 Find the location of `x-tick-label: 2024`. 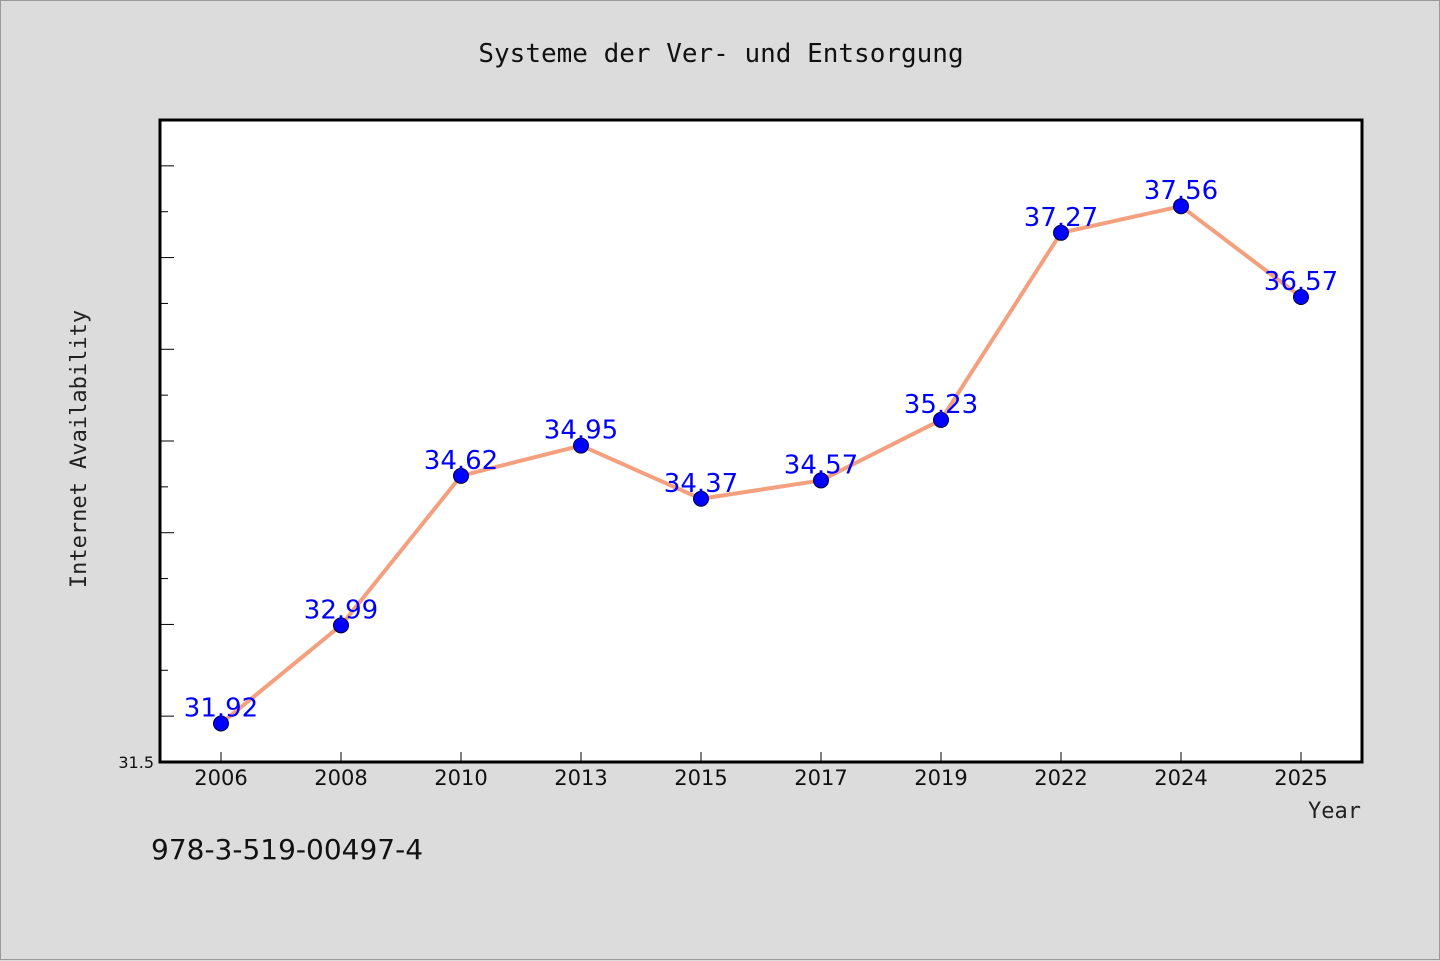

x-tick-label: 2024 is located at coordinates (1180, 778).